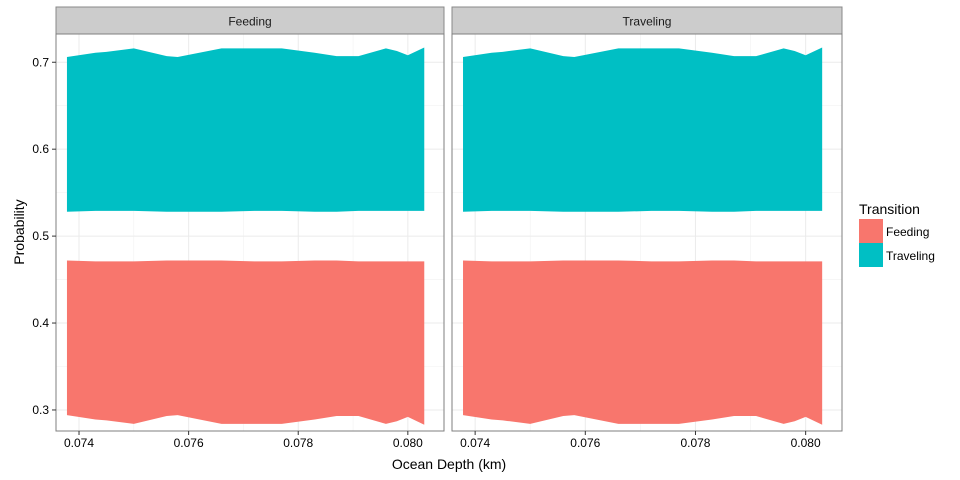 The image size is (960, 480). Describe the element at coordinates (40, 410) in the screenshot. I see `y-tick-label: 0.3` at that location.